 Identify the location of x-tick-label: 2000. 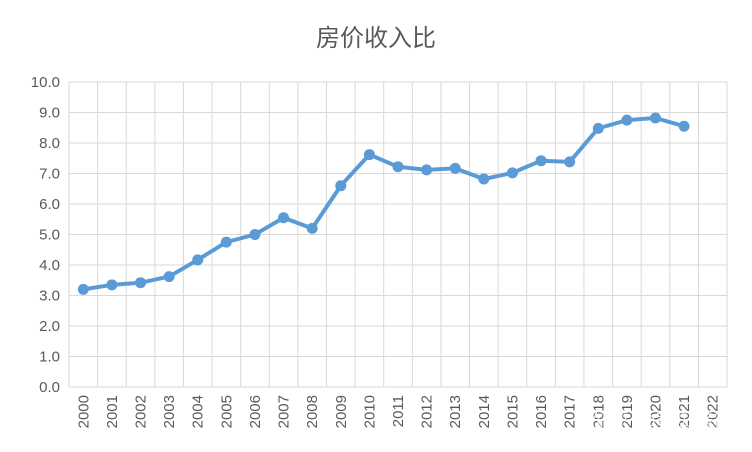
(83, 411).